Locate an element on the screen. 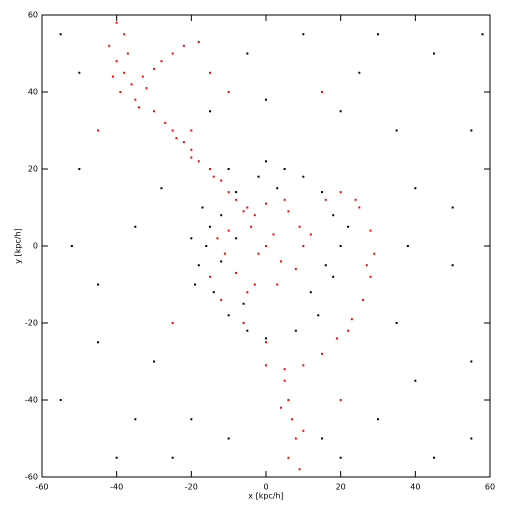 This screenshot has width=512, height=512. x-tick-label: 20 is located at coordinates (341, 487).